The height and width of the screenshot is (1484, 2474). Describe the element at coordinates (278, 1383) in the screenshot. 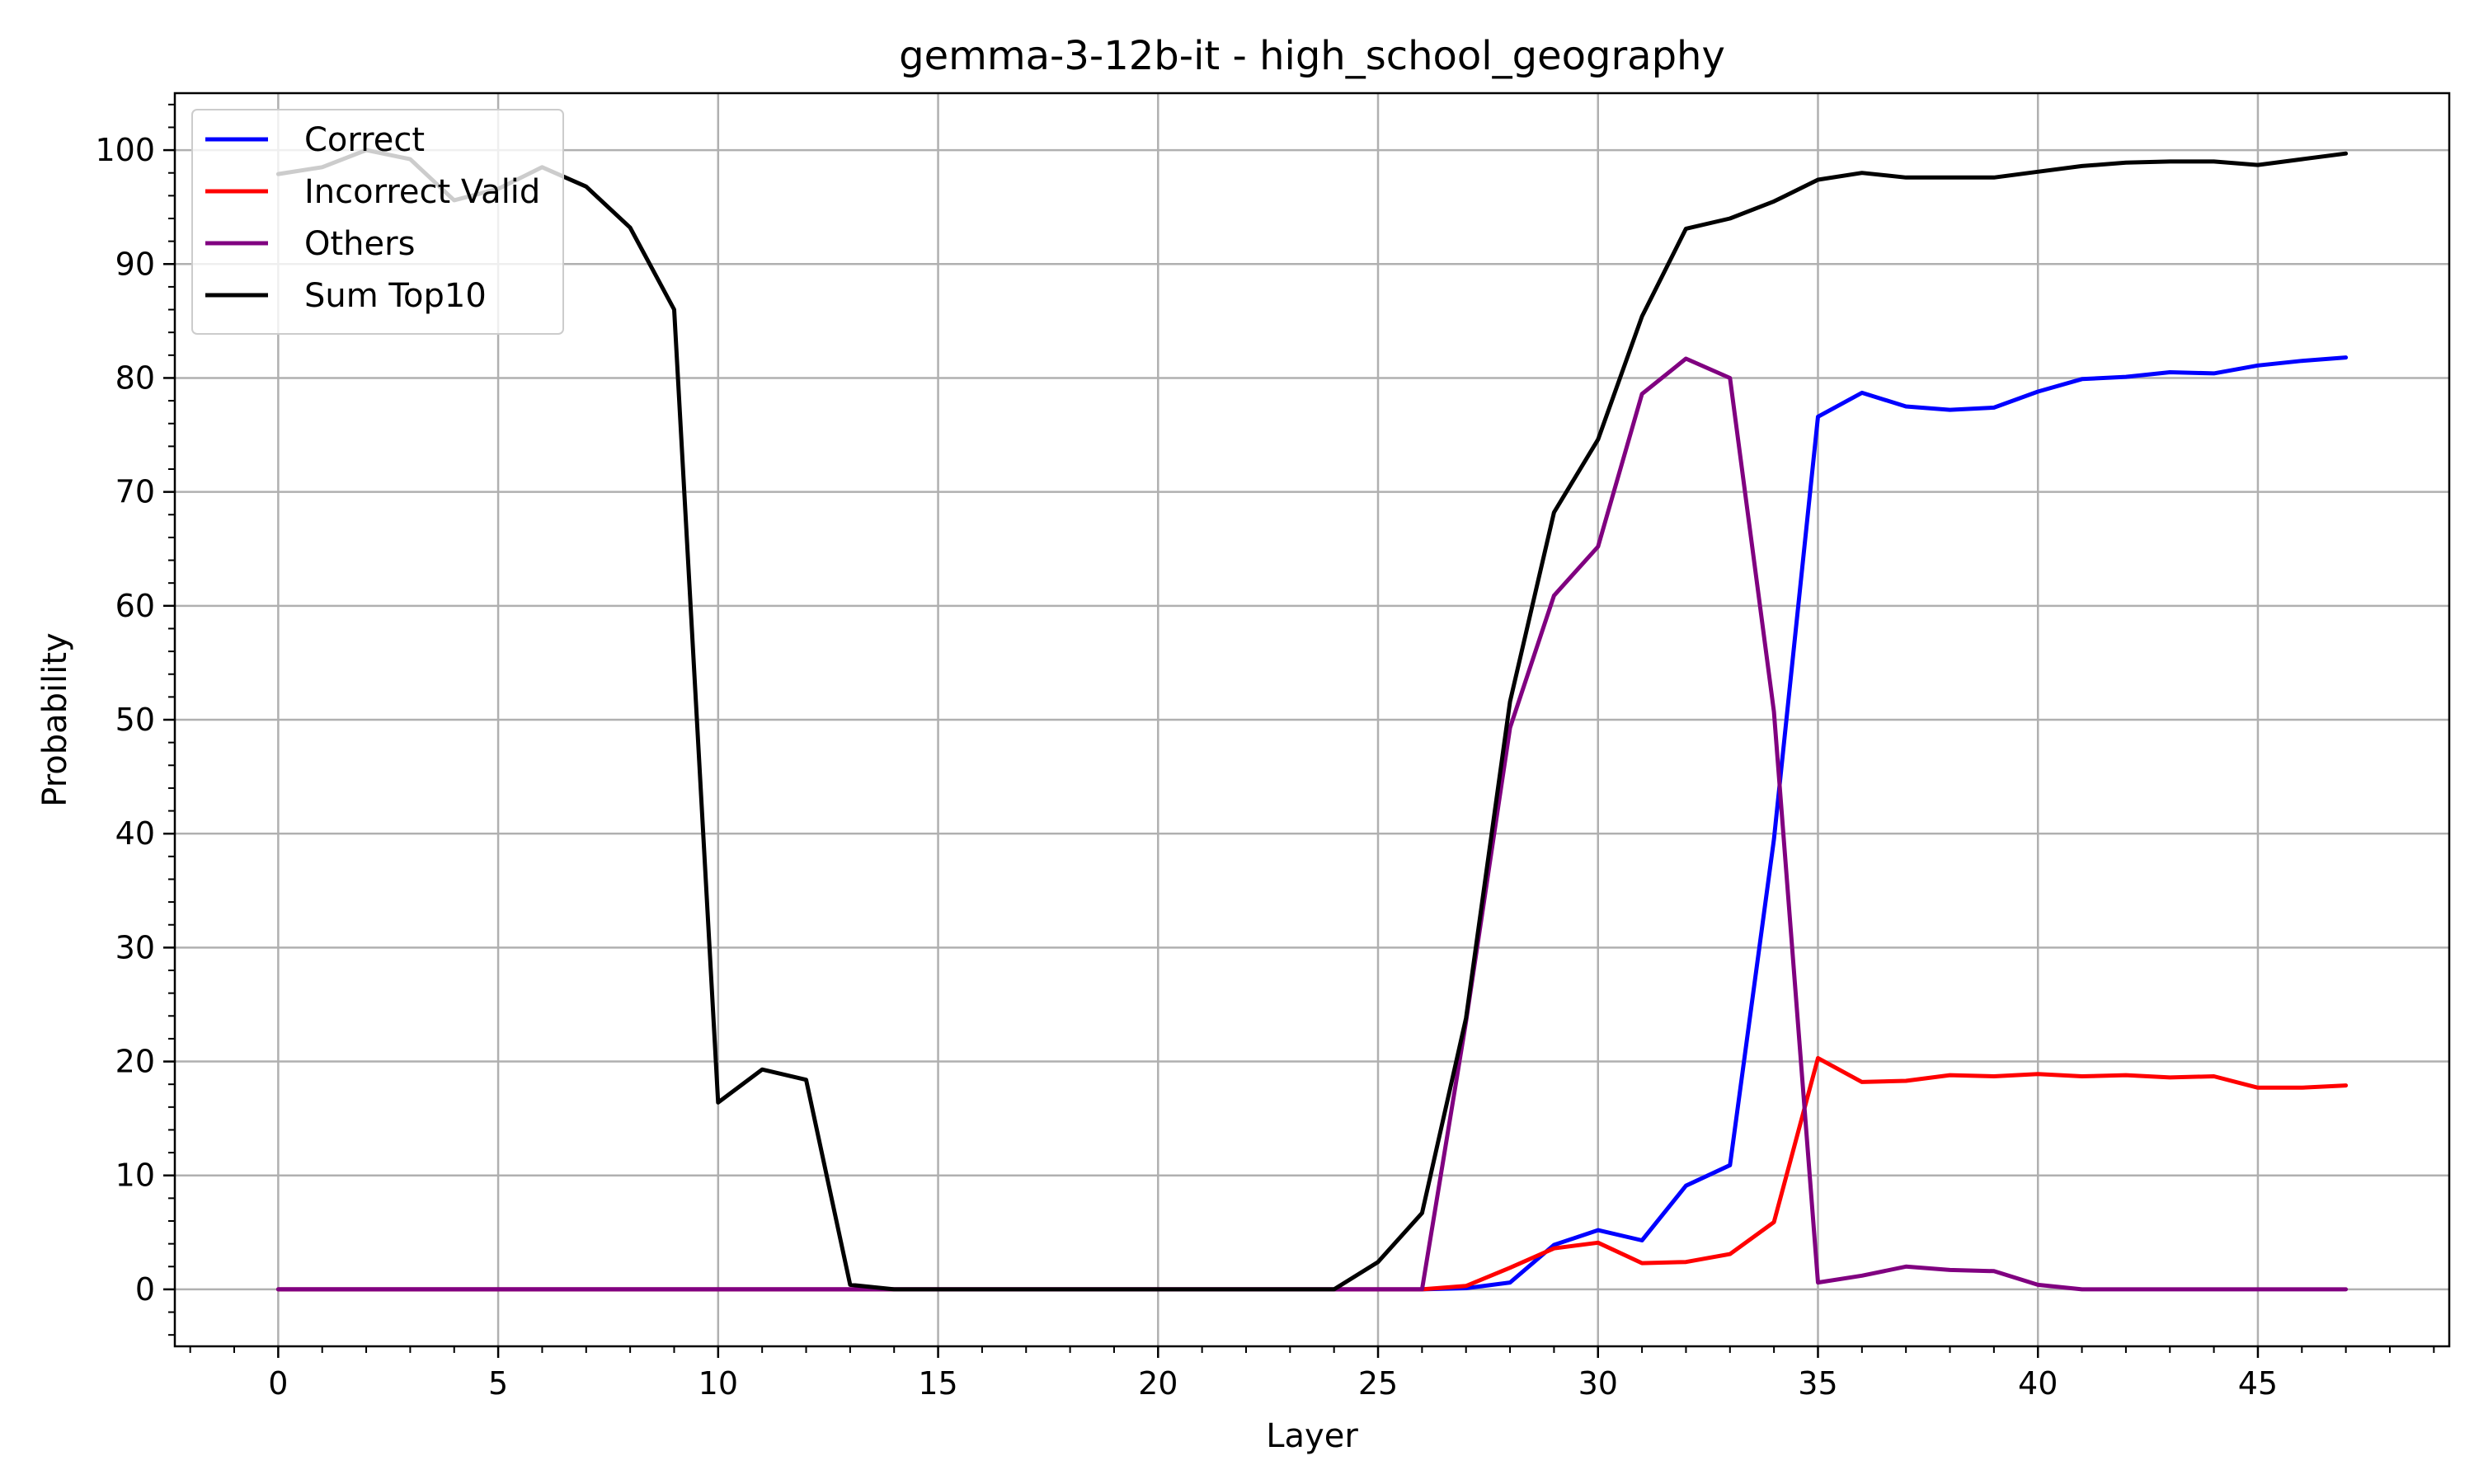

I see `x-tick-label: 0` at that location.